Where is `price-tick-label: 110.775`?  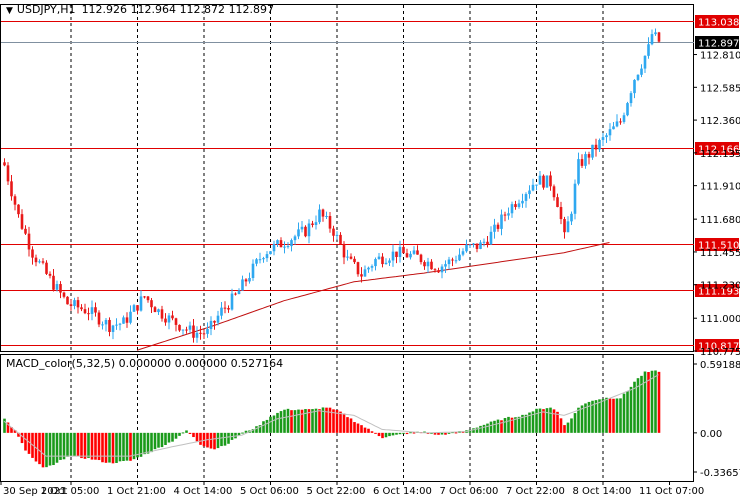 price-tick-label: 110.775 is located at coordinates (720, 352).